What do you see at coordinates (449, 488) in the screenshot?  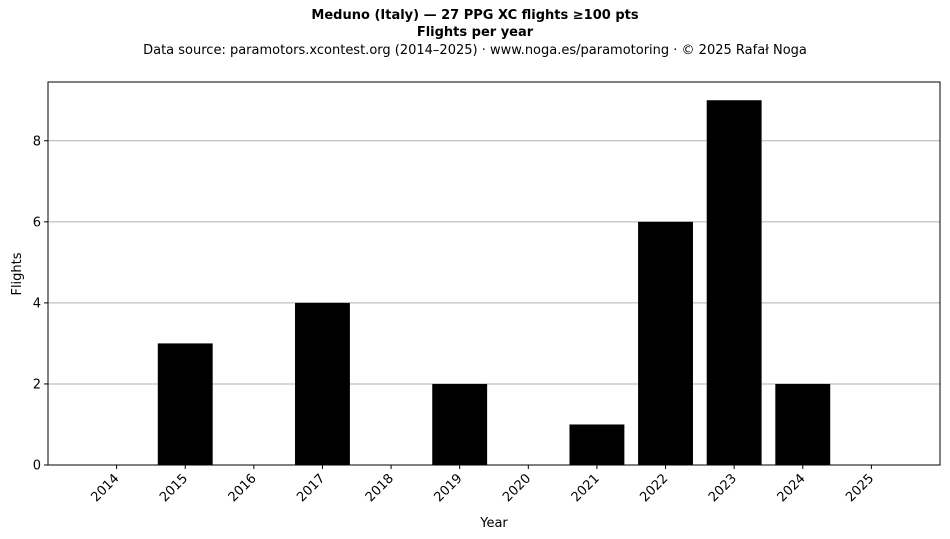 I see `x-tick-label: 2019` at bounding box center [449, 488].